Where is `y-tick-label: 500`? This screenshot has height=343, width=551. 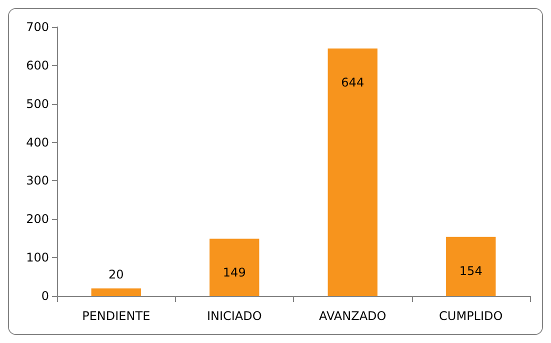 y-tick-label: 500 is located at coordinates (37, 103).